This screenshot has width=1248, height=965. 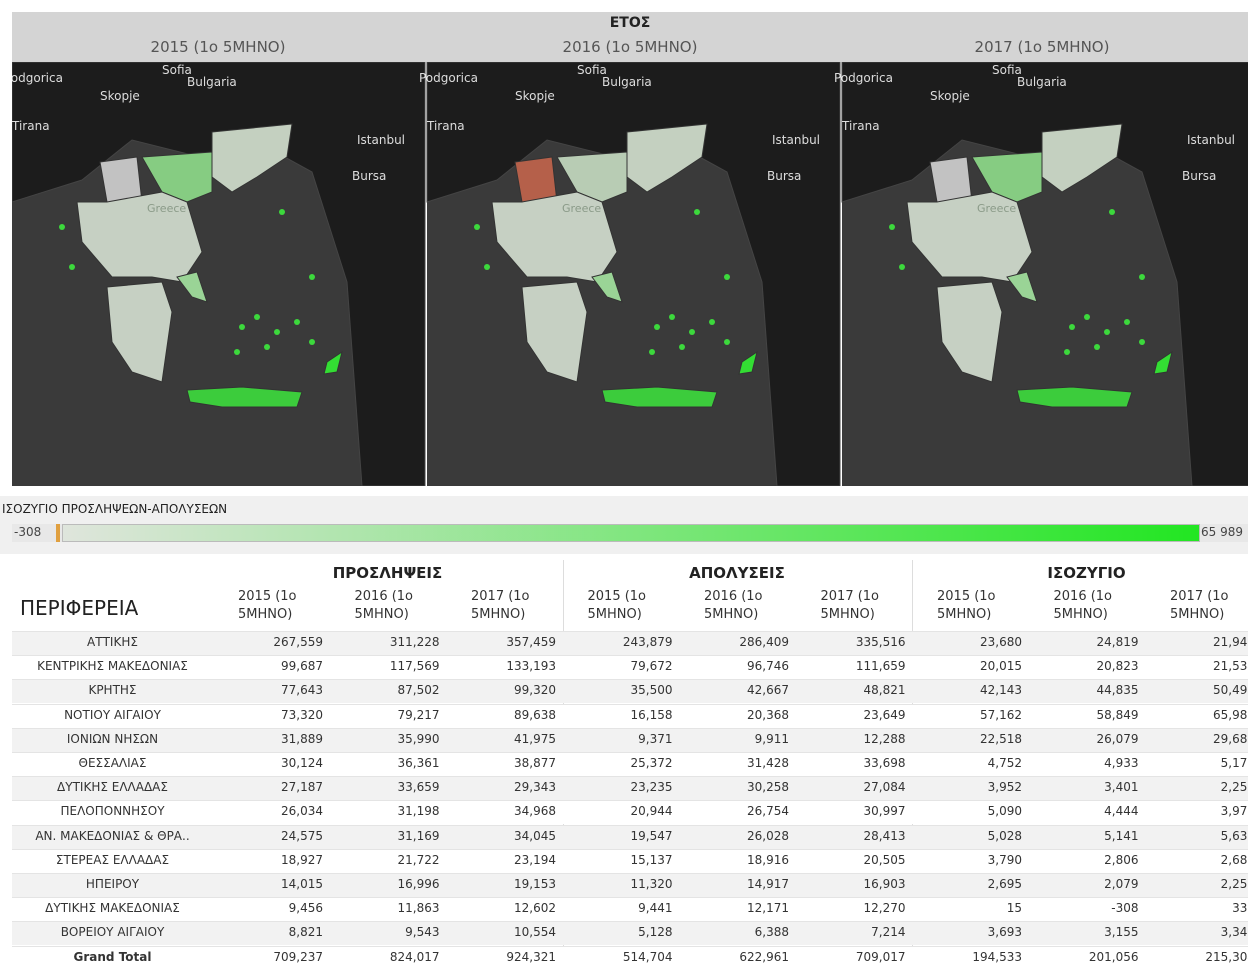 What do you see at coordinates (418, 908) in the screenshot?
I see `table-value: 11,863` at bounding box center [418, 908].